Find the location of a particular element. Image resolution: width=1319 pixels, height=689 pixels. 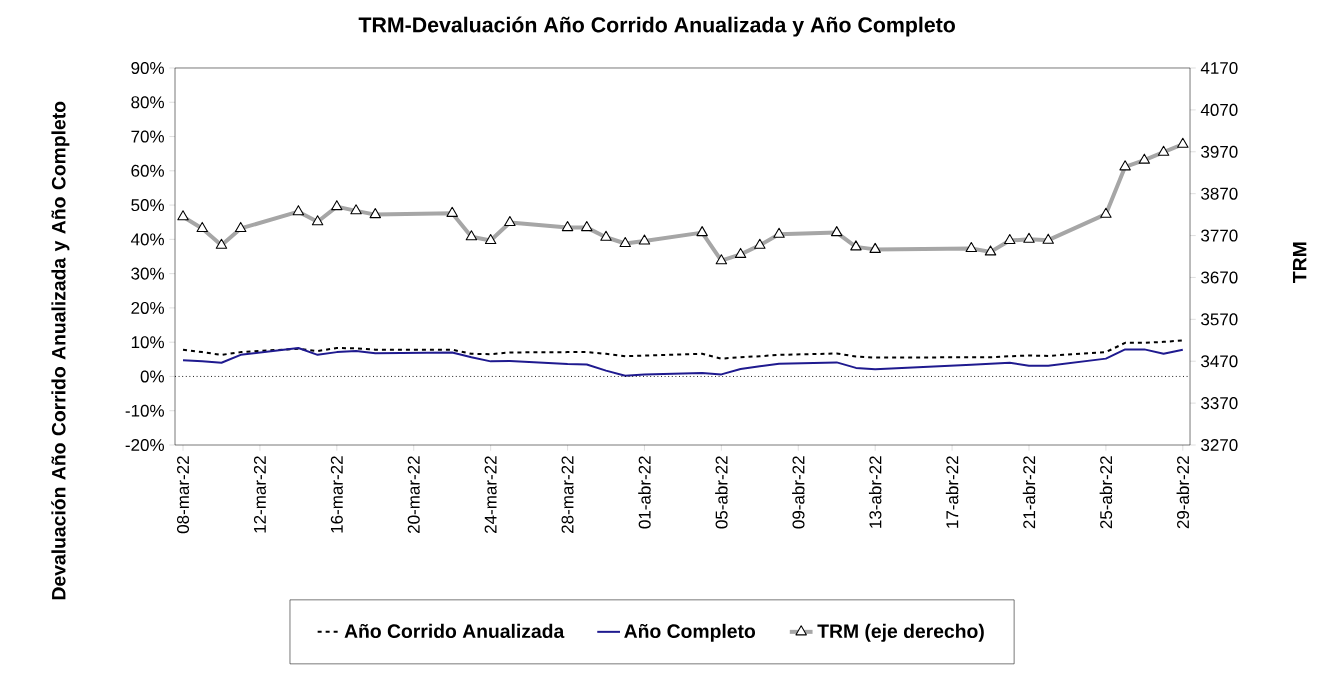

y2-tick-label: 3370 is located at coordinates (1219, 403).